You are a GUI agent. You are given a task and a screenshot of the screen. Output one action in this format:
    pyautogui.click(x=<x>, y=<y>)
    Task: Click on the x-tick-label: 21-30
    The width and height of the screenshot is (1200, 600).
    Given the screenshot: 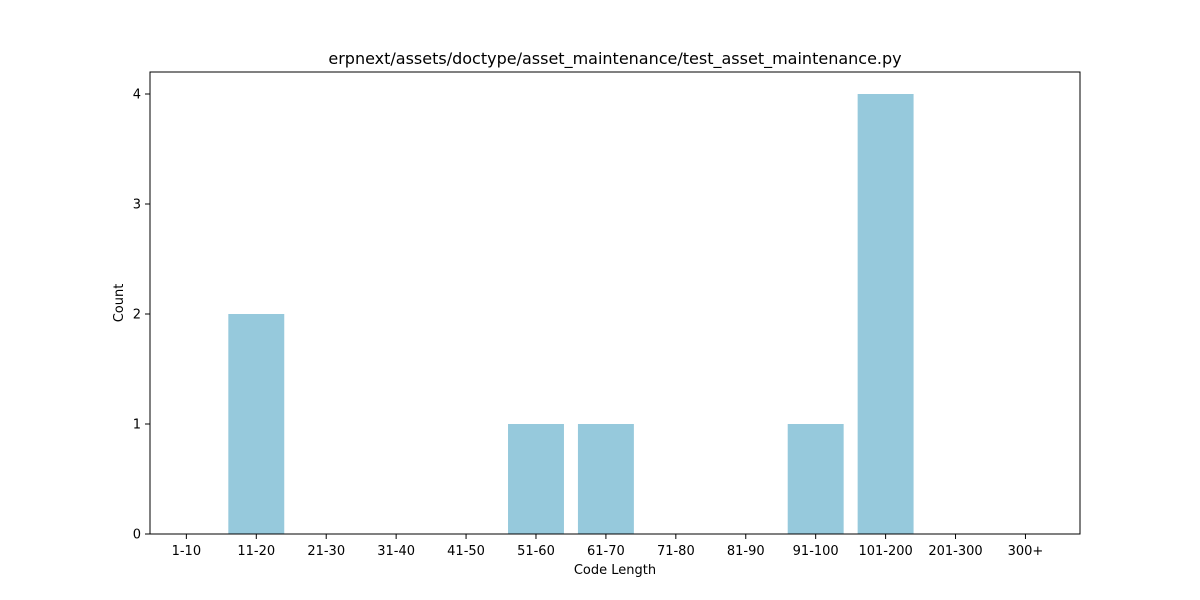 What is the action you would take?
    pyautogui.click(x=326, y=551)
    